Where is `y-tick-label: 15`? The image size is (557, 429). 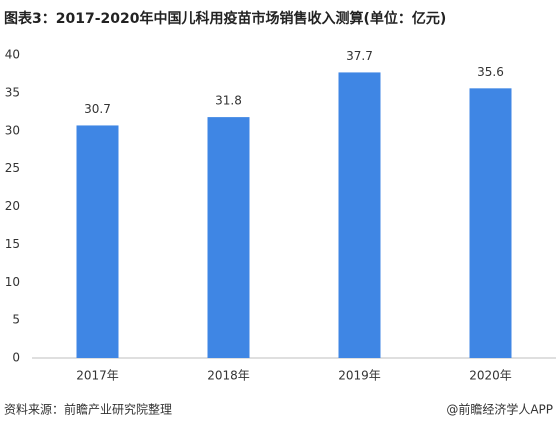 y-tick-label: 15 is located at coordinates (12, 244).